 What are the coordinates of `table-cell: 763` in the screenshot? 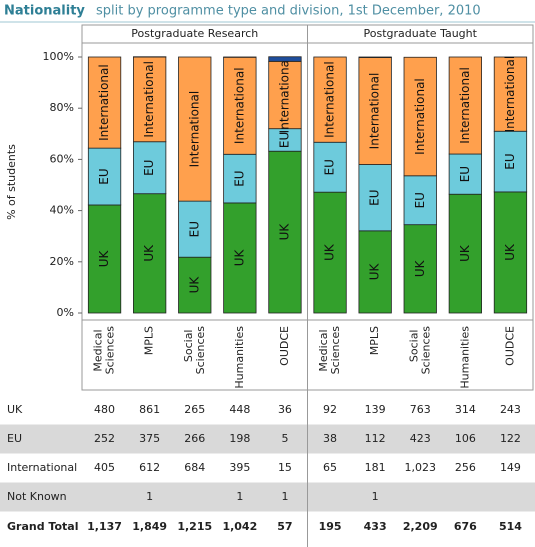 It's located at (420, 409).